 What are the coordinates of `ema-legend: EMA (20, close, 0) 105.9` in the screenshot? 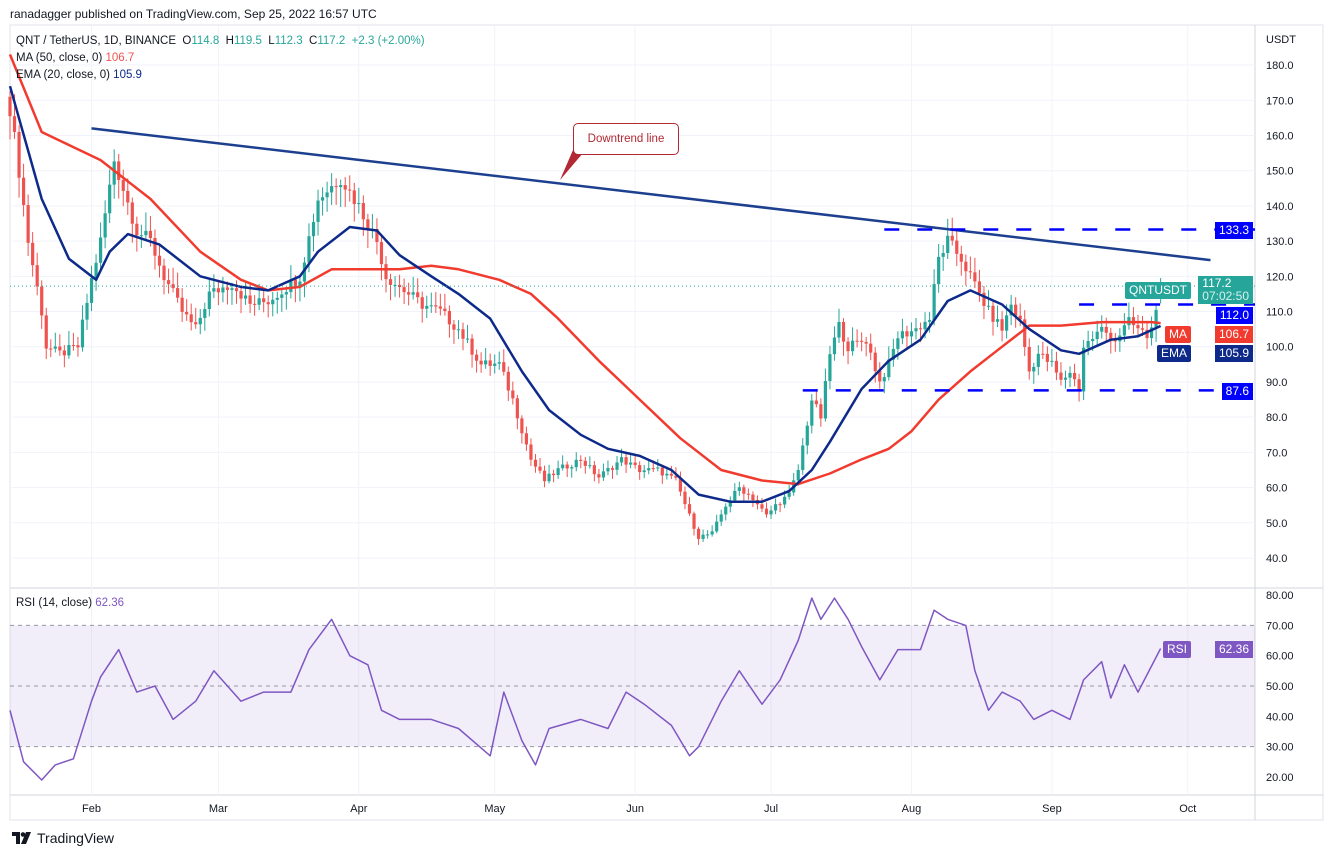 It's located at (79, 75).